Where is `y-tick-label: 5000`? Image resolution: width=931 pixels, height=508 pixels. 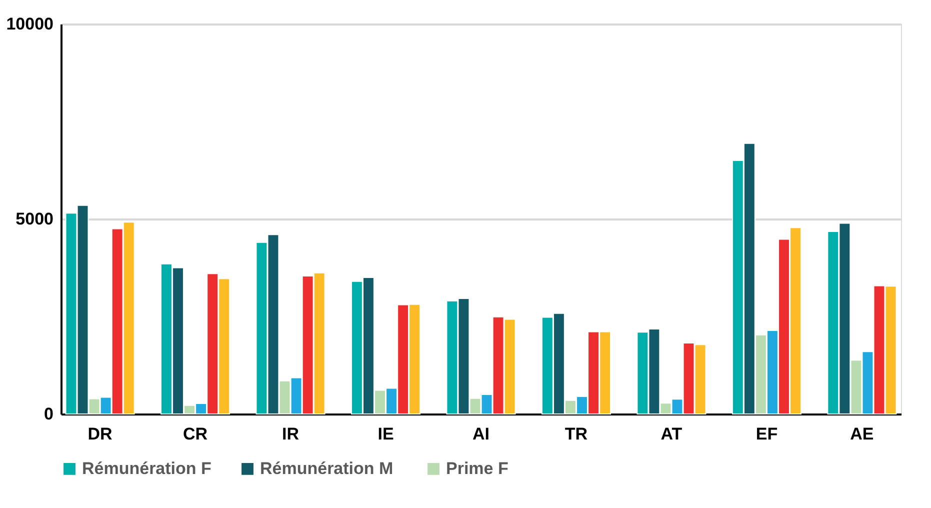 y-tick-label: 5000 is located at coordinates (35, 219).